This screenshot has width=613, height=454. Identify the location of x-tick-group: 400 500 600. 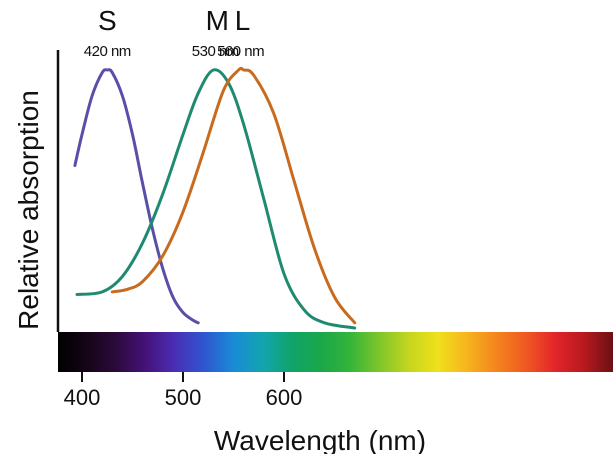
(183, 391).